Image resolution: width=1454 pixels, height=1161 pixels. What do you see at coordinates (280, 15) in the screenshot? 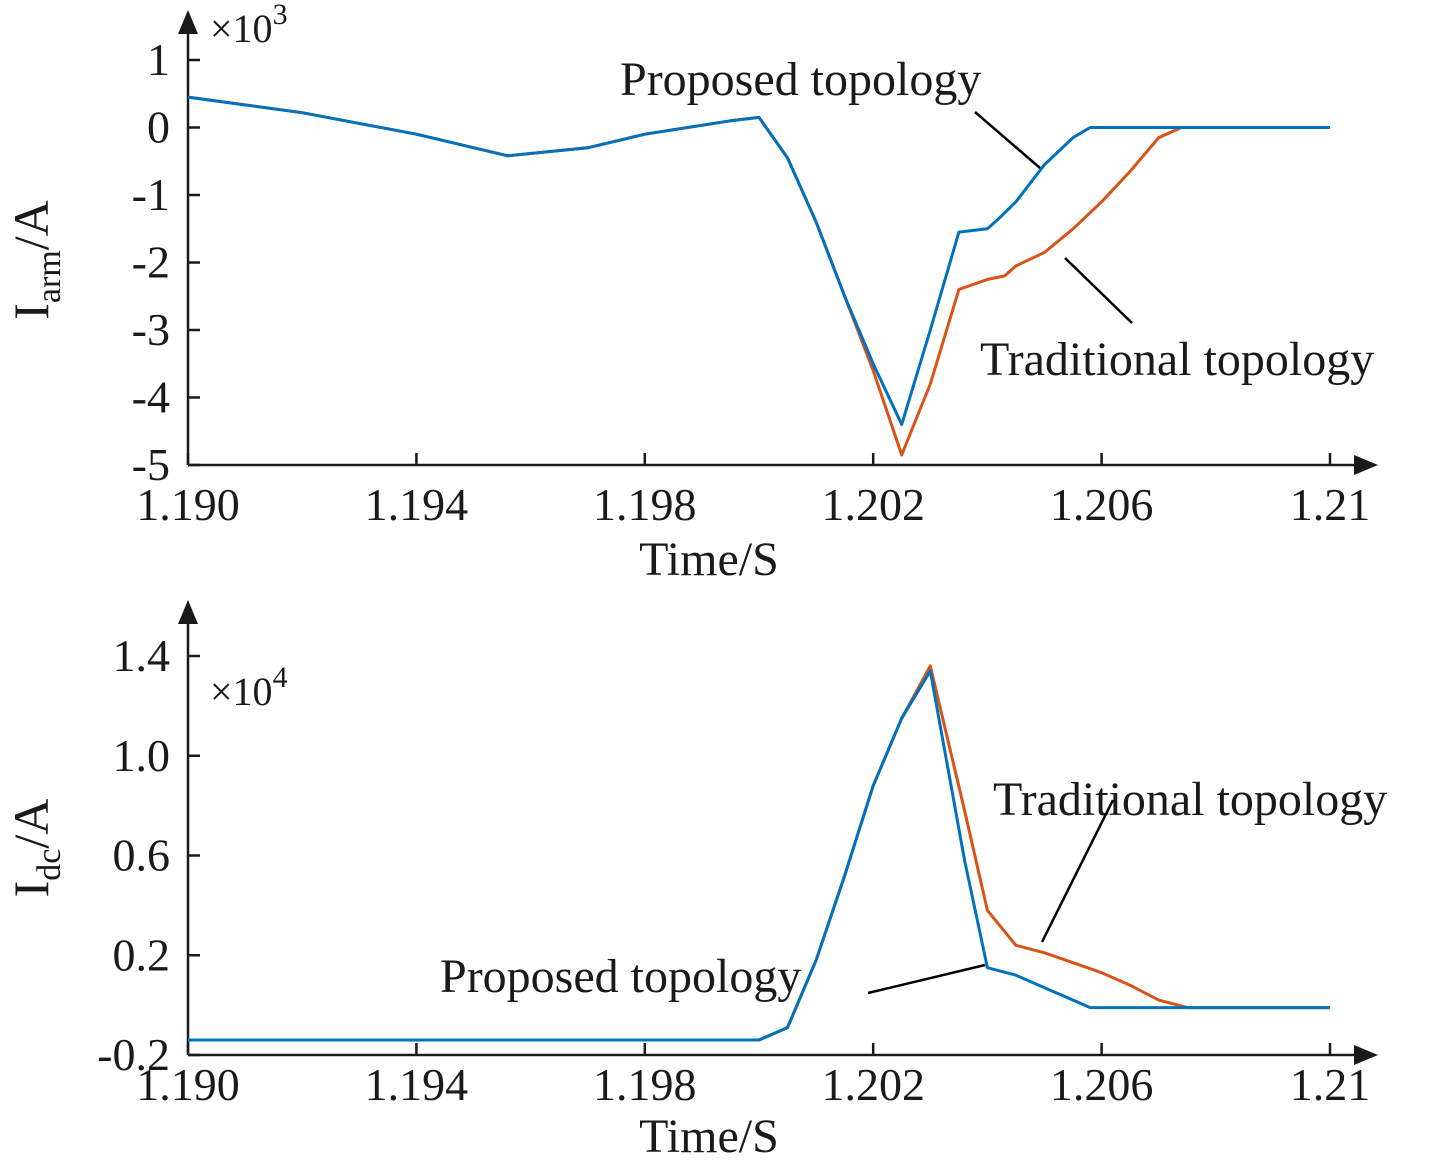
I see `axis-exponent-power: 3` at bounding box center [280, 15].